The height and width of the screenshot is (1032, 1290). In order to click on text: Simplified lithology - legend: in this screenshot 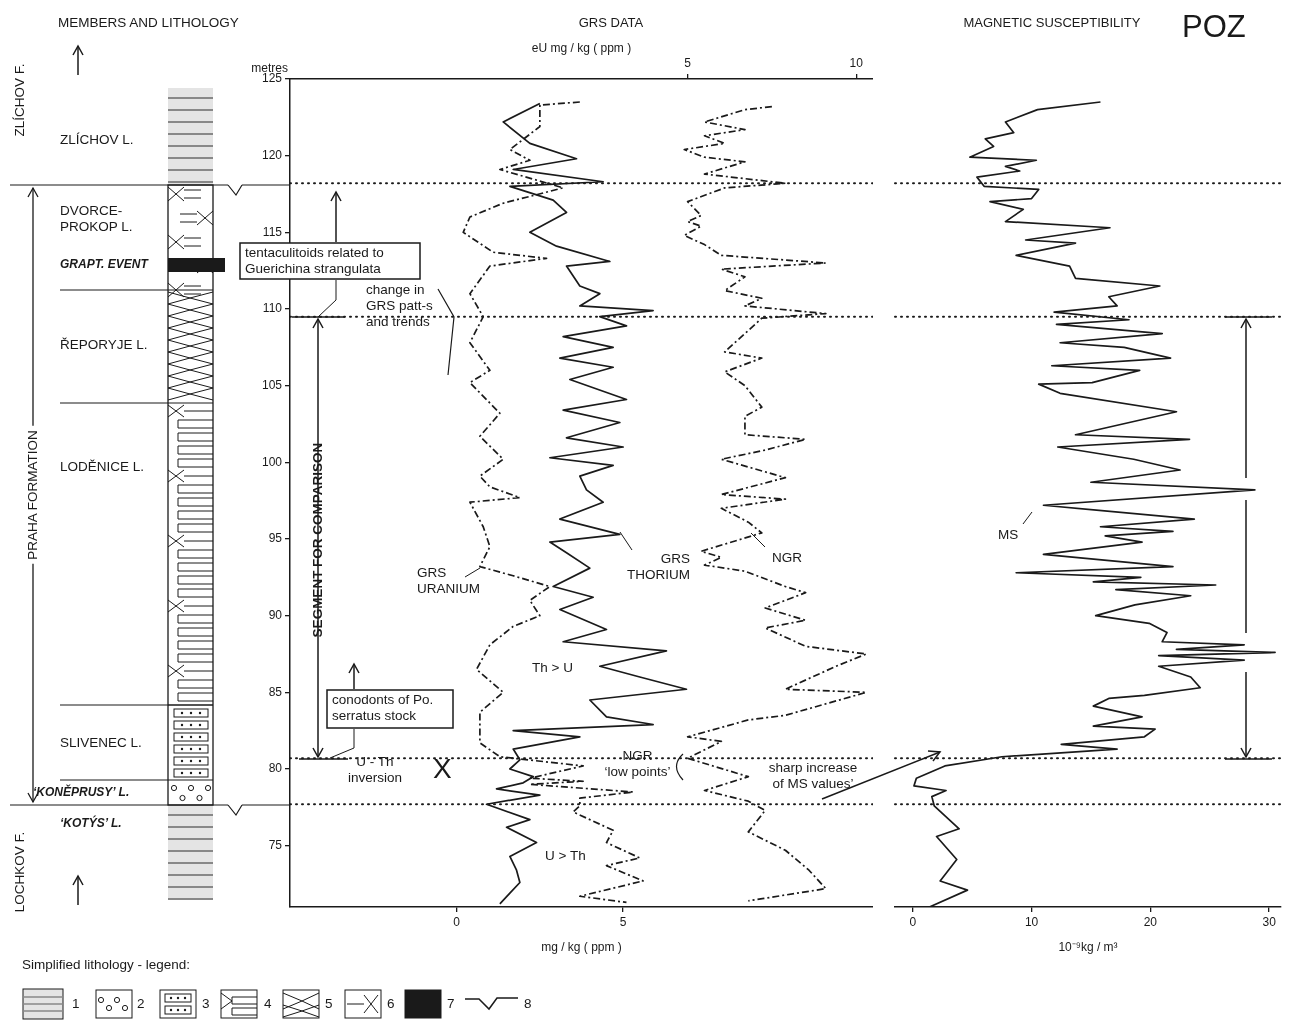, I will do `click(106, 965)`.